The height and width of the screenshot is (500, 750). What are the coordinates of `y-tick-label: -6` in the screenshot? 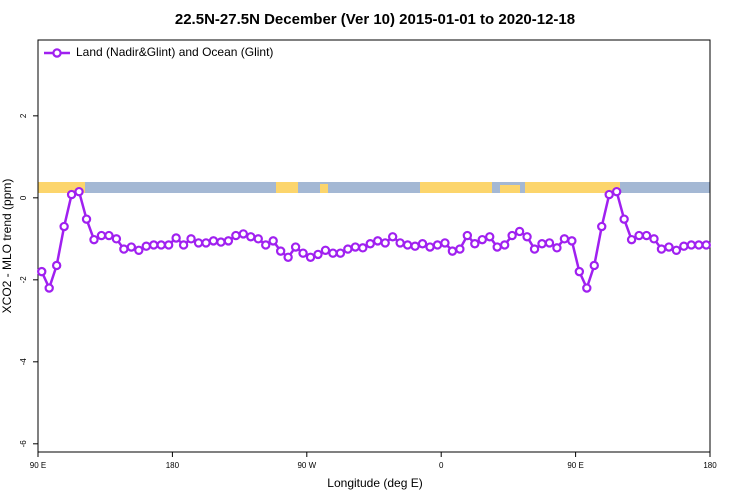 It's located at (23, 444).